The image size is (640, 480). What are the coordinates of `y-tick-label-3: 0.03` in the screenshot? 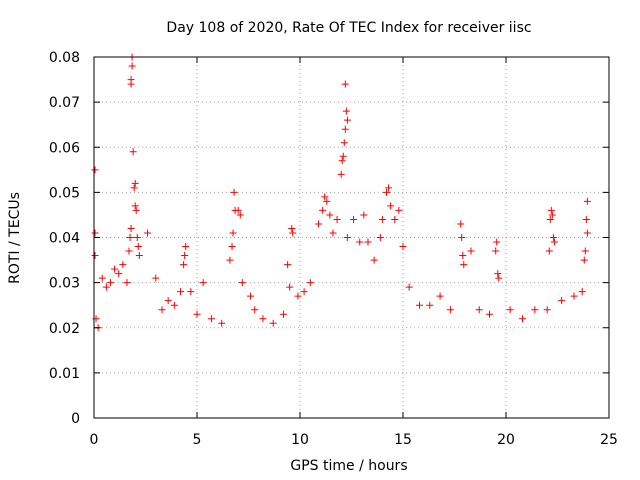 It's located at (64, 284).